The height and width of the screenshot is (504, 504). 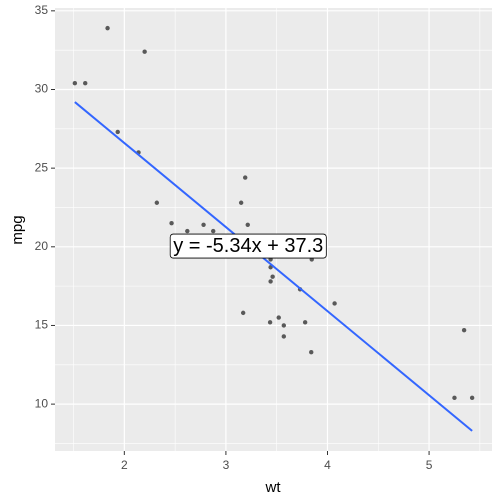 I want to click on y-tick-label: 15, so click(x=42, y=325).